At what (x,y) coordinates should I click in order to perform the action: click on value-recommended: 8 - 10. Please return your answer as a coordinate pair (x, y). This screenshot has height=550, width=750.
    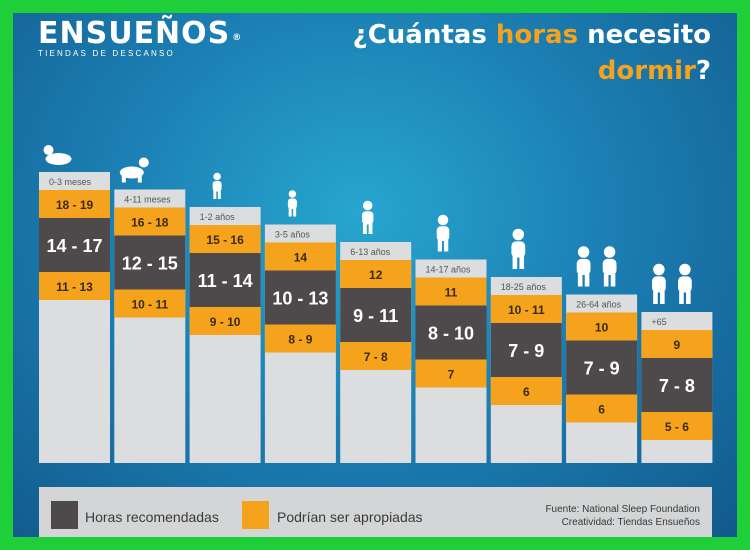
    Looking at the image, I should click on (451, 334).